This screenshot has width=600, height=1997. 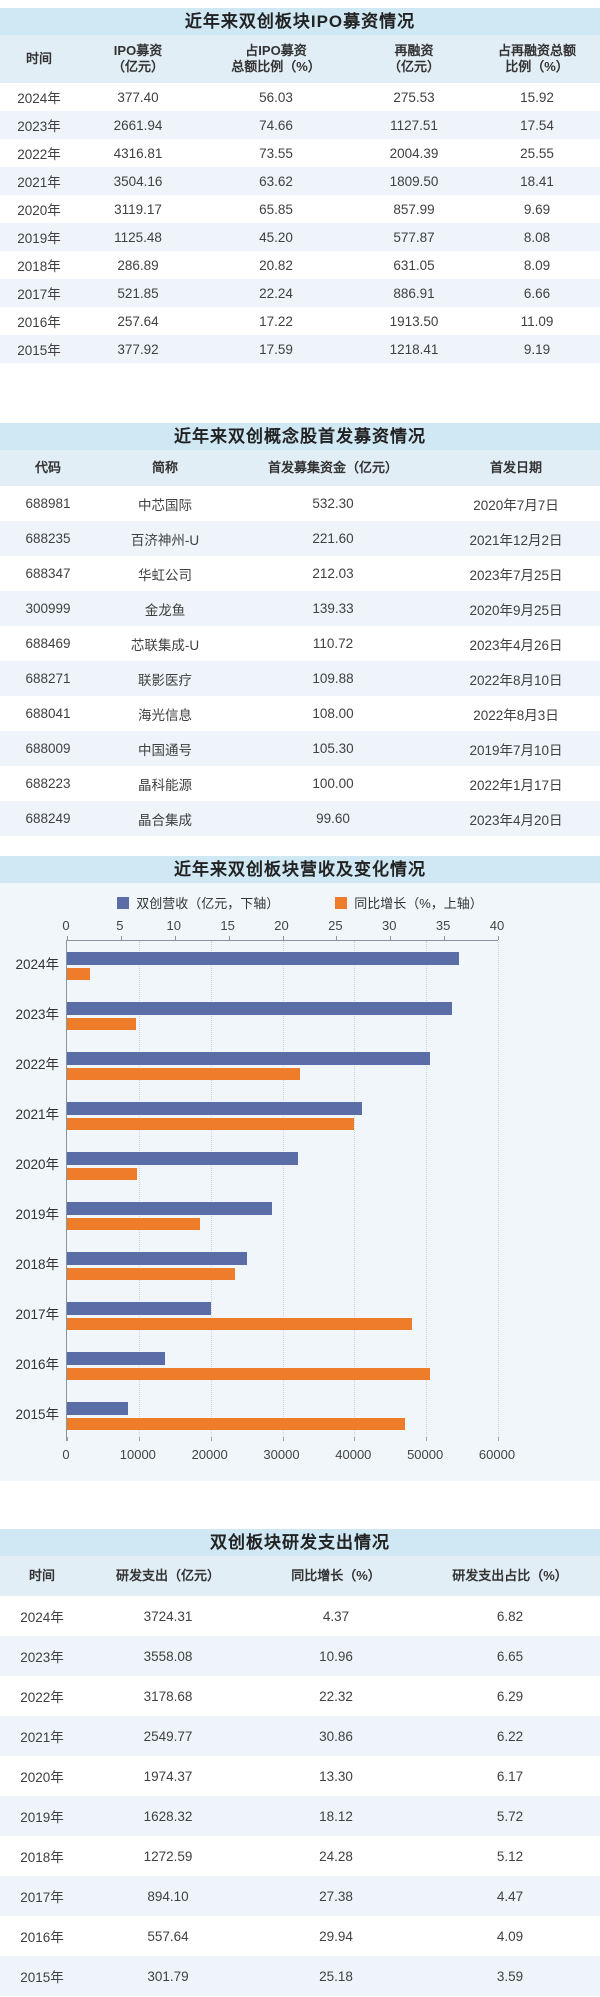 What do you see at coordinates (336, 1575) in the screenshot?
I see `table-header-cell: 同比增长（%）` at bounding box center [336, 1575].